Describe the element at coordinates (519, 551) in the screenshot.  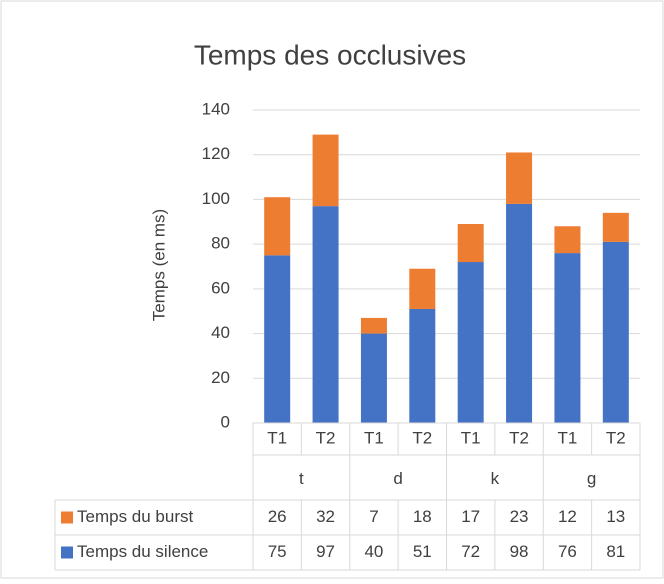
I see `table-value: 98` at that location.